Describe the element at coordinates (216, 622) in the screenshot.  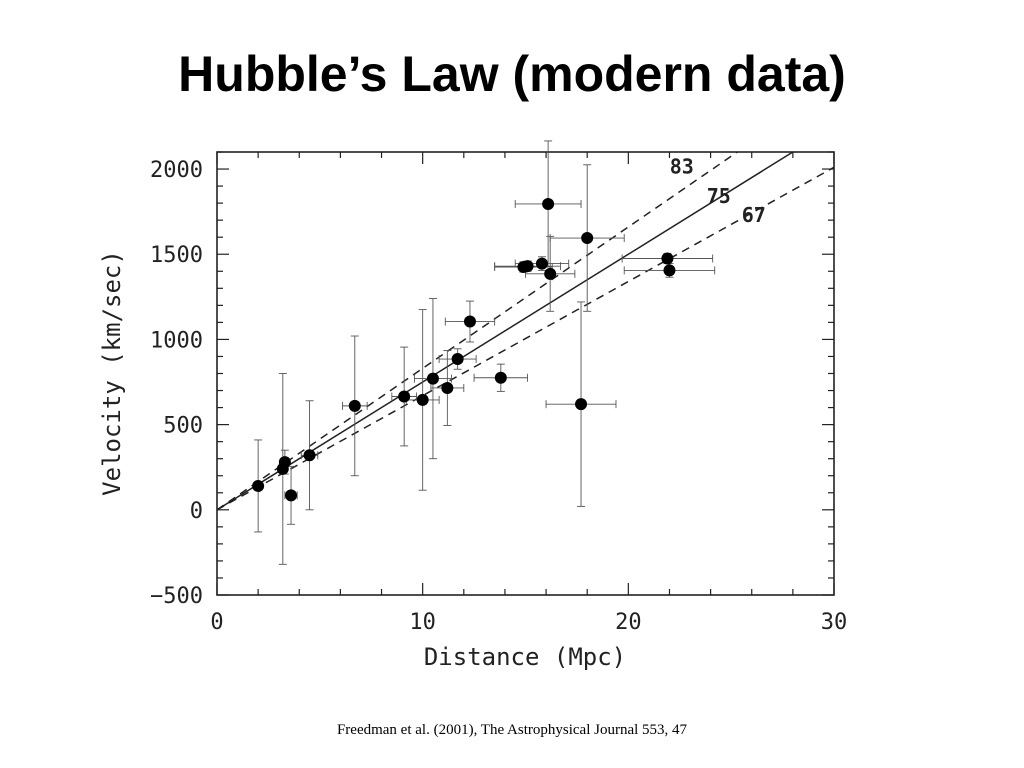
I see `x-tick-label: 0` at that location.